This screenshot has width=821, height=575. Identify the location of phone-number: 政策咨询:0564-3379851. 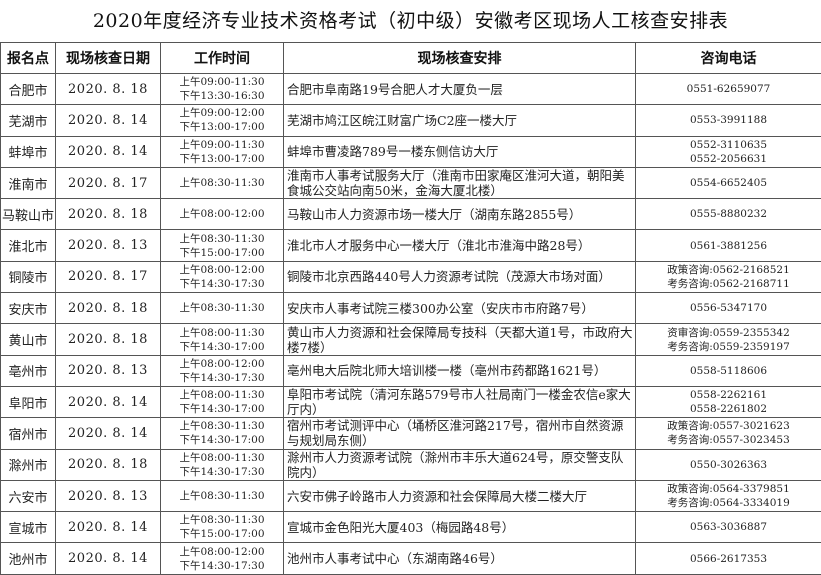
(728, 489).